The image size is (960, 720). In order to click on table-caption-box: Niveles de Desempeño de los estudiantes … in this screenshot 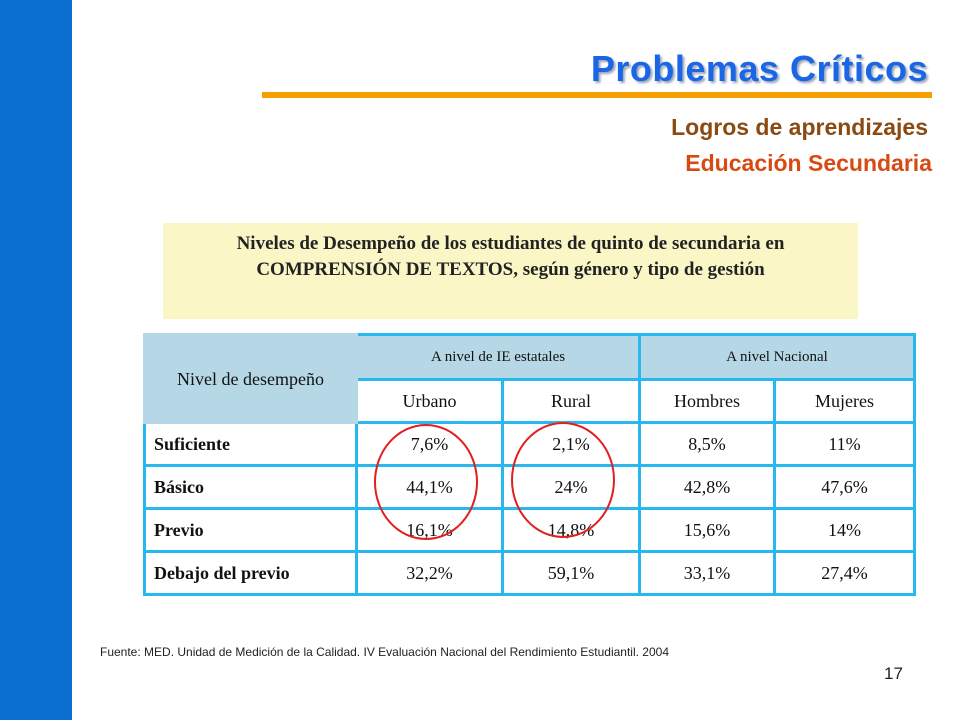, I will do `click(510, 271)`.